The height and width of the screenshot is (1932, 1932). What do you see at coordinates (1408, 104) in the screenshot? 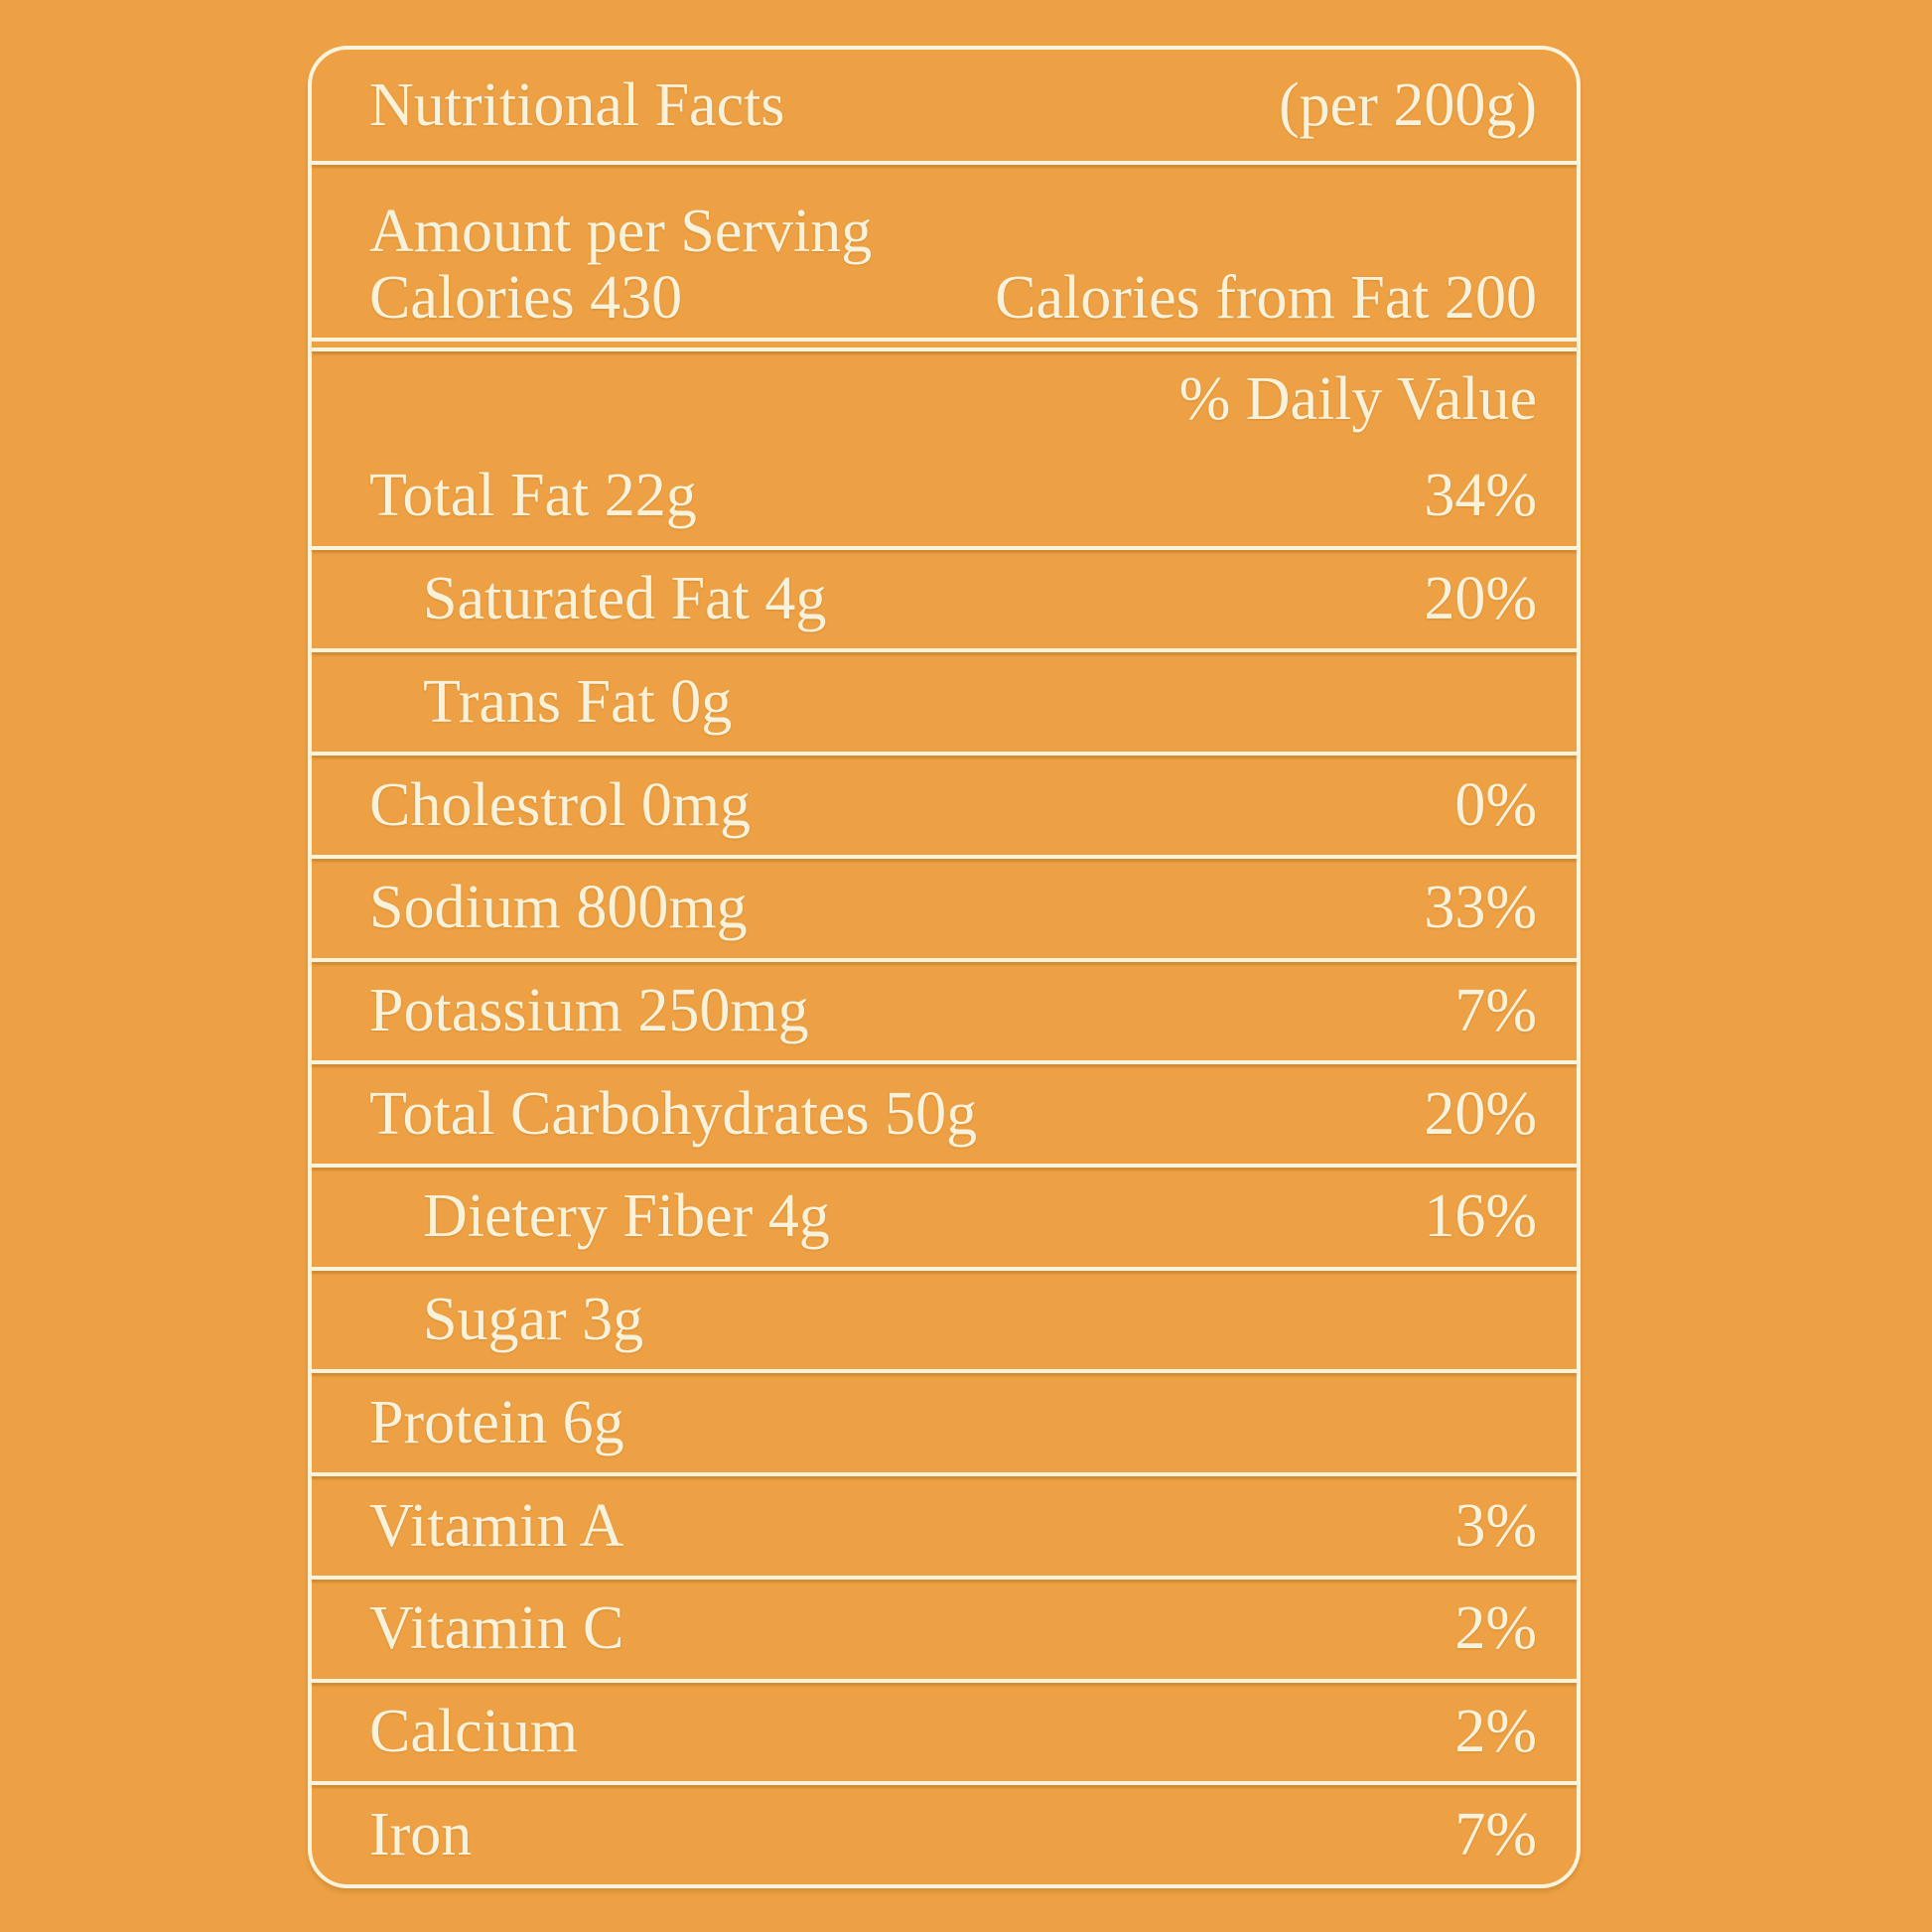
I see `serving-note: (per 200g)` at bounding box center [1408, 104].